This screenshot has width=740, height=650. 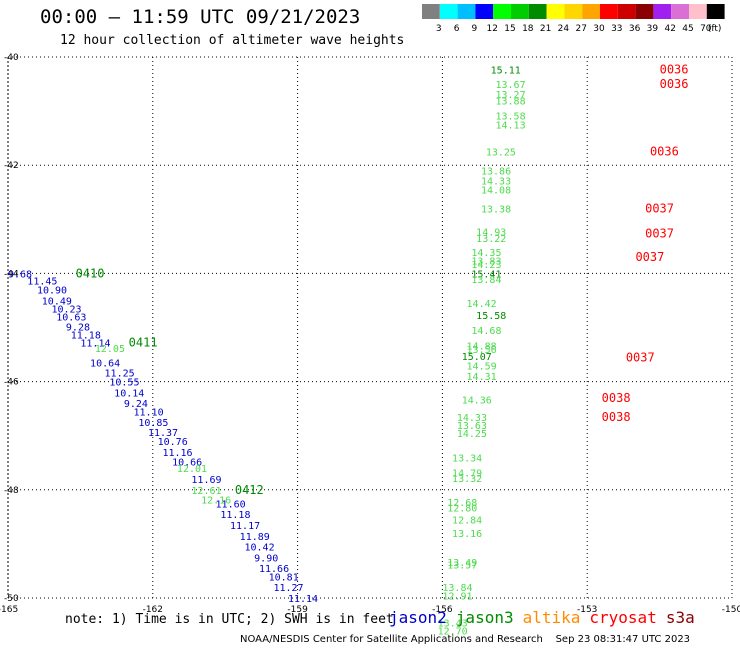 I want to click on wave-height-value: 9.68, so click(x=20, y=274).